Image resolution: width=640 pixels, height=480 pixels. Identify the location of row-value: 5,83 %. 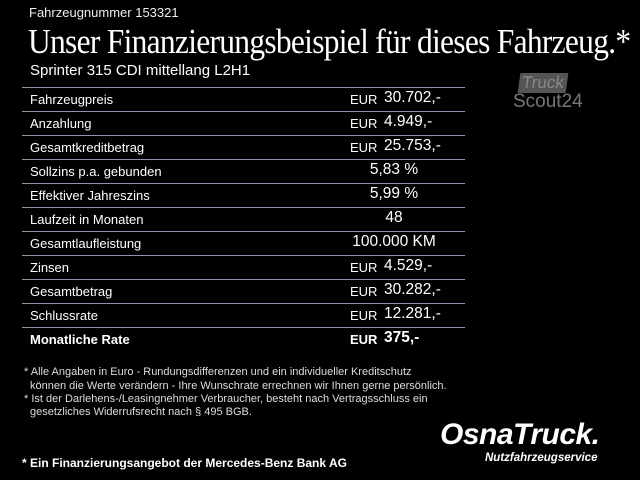
(394, 169).